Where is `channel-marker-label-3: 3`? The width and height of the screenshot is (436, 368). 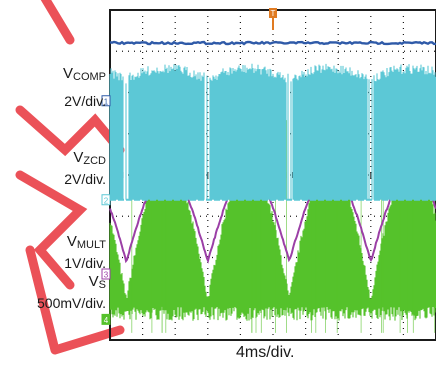
channel-marker-label-3: 3 is located at coordinates (106, 275).